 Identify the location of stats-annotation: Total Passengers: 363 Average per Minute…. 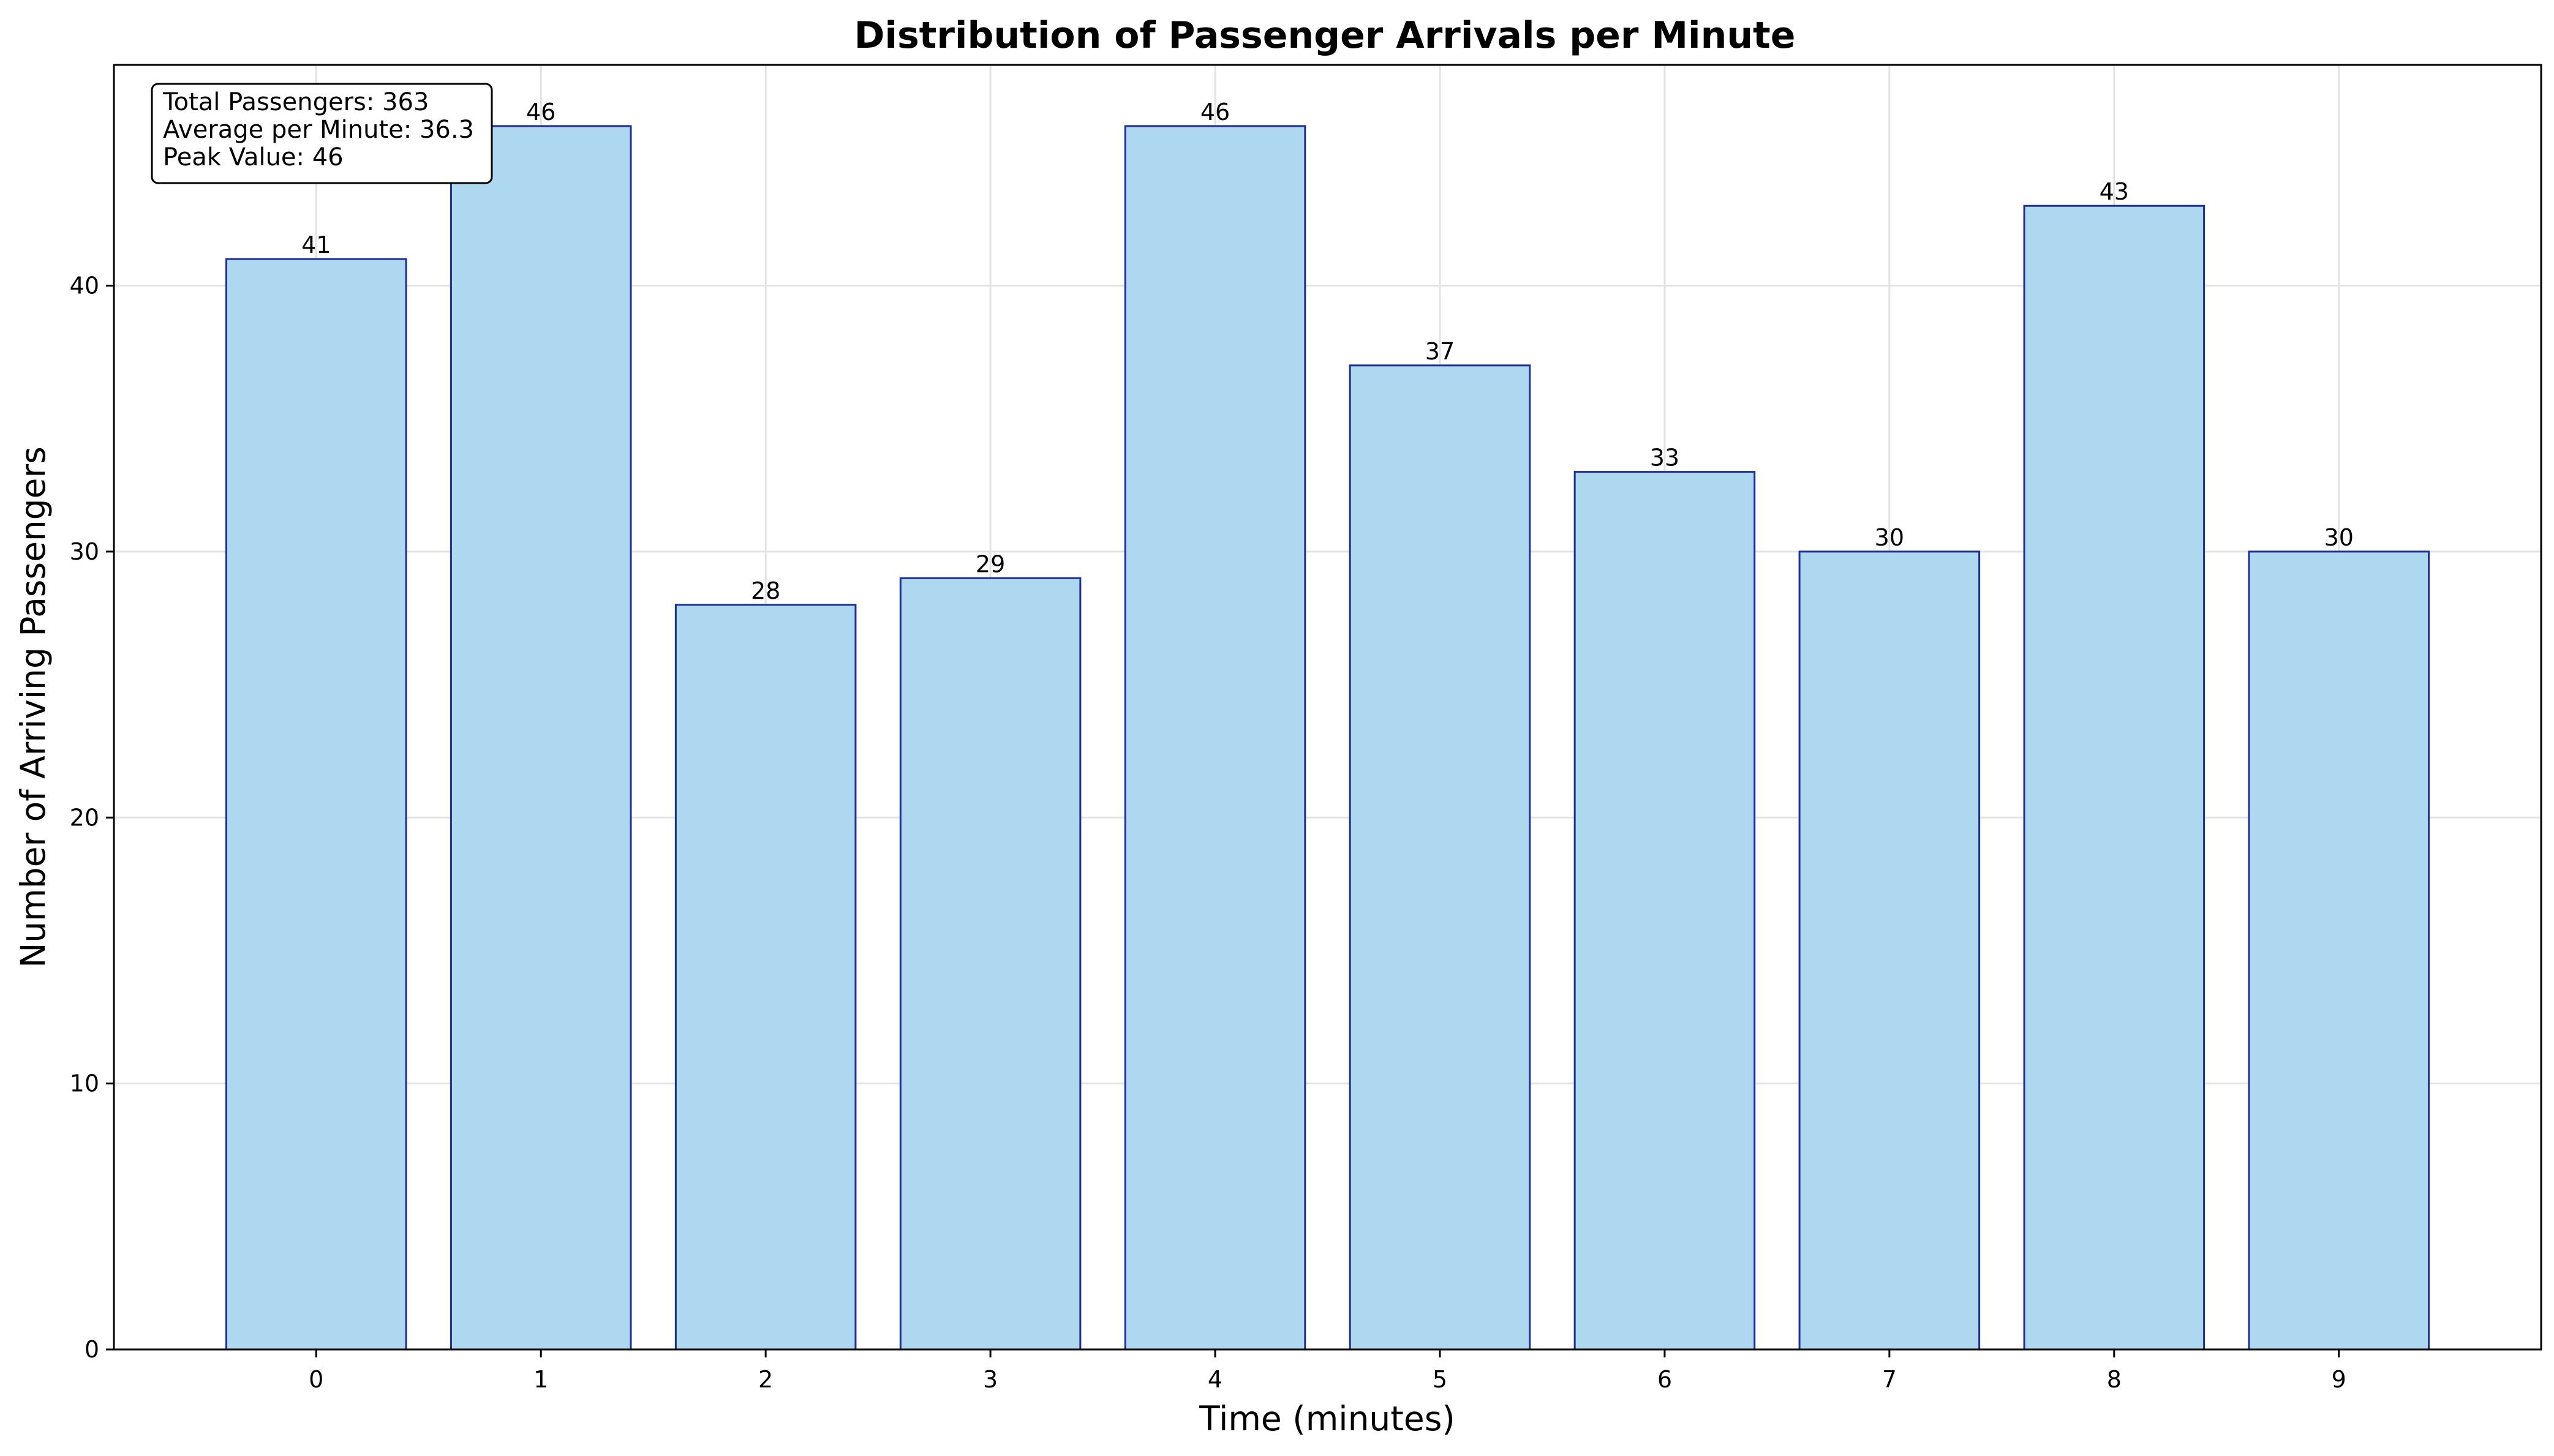
(322, 133).